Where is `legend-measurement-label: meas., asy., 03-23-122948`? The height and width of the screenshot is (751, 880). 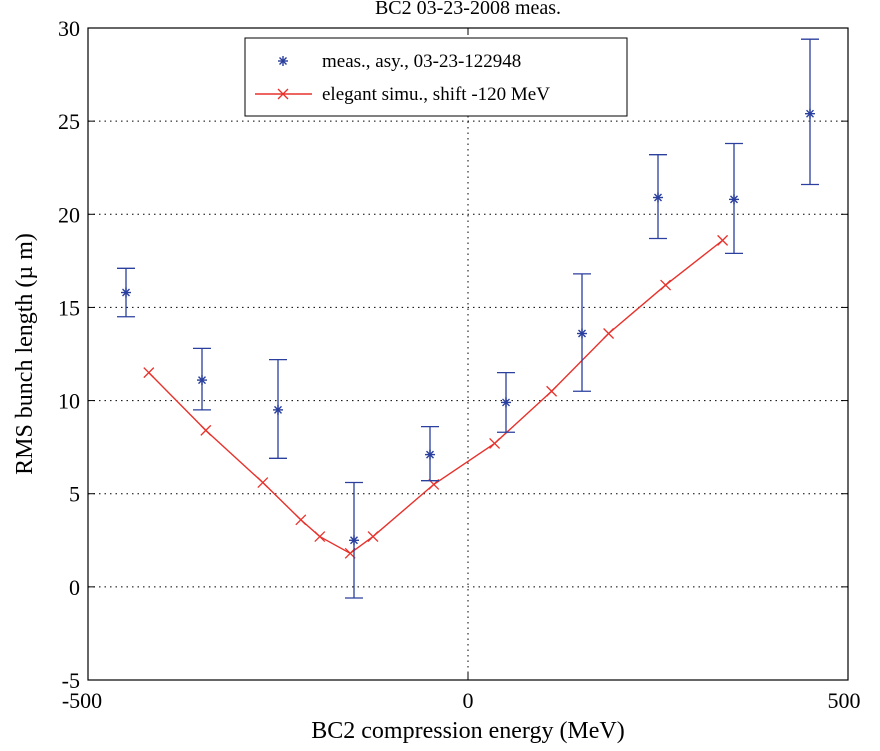 legend-measurement-label: meas., asy., 03-23-122948 is located at coordinates (421, 61).